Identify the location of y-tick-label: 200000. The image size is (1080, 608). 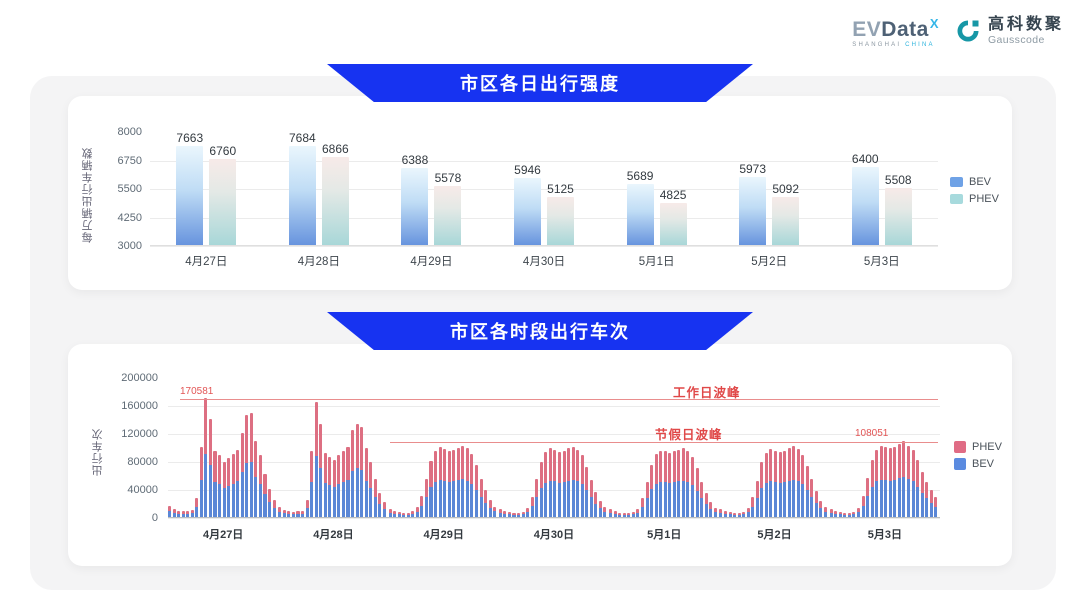
(139, 378).